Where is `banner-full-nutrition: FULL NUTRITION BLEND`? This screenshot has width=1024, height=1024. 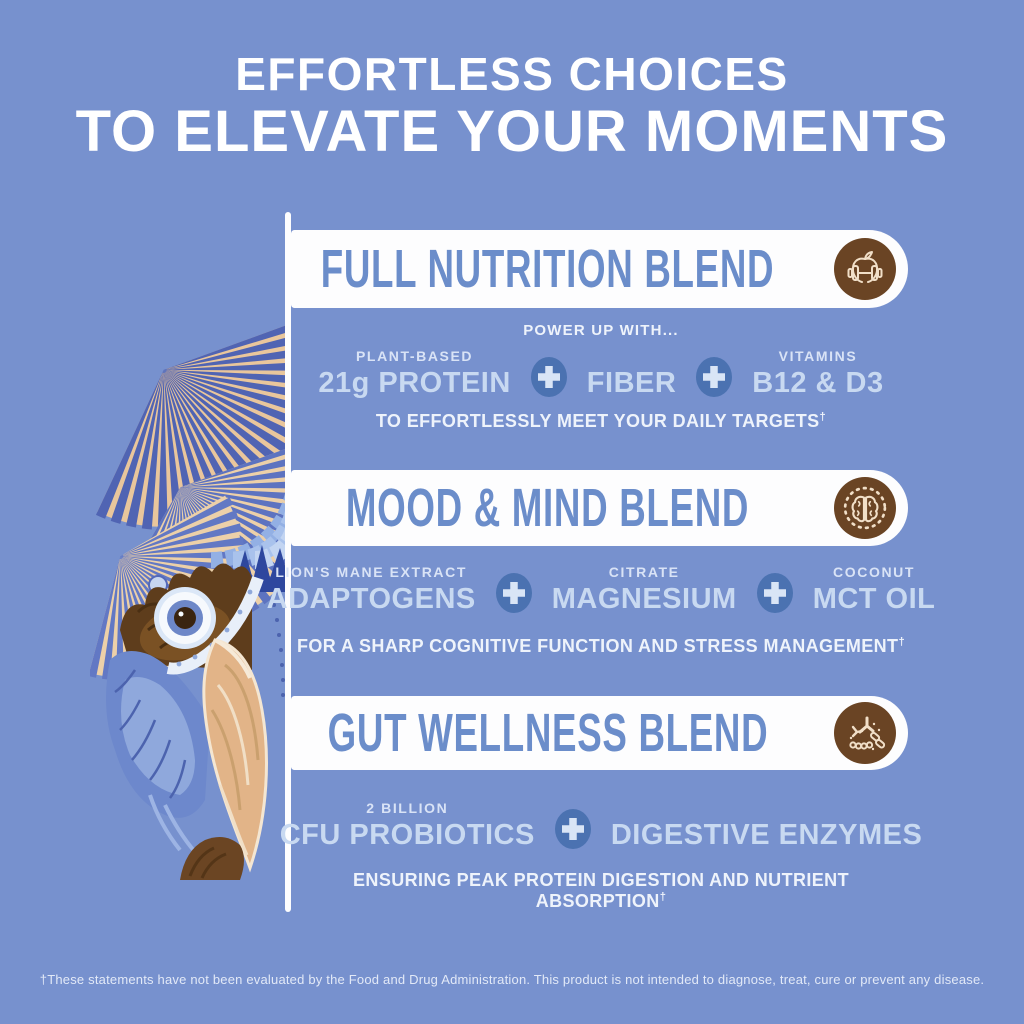
banner-full-nutrition: FULL NUTRITION BLEND is located at coordinates (599, 269).